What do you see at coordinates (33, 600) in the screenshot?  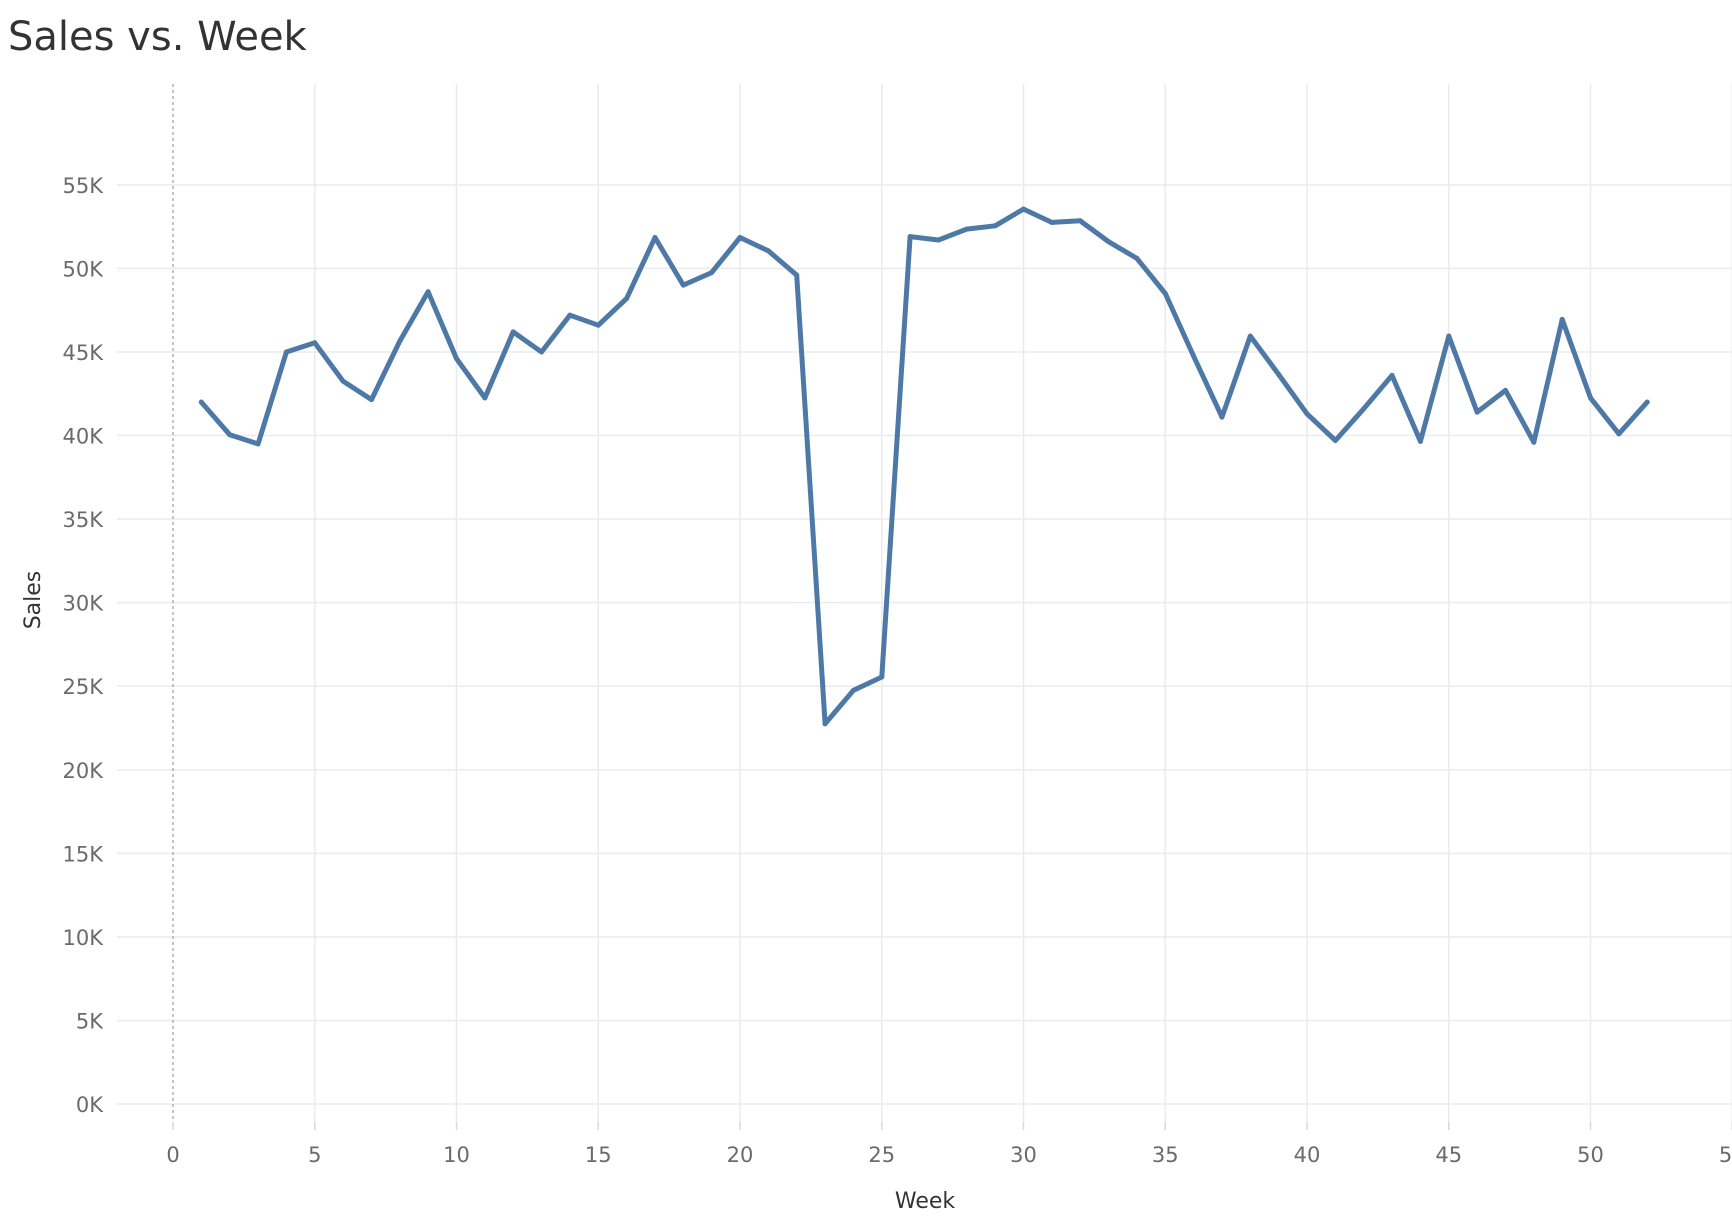 I see `y-axis-title: Sales` at bounding box center [33, 600].